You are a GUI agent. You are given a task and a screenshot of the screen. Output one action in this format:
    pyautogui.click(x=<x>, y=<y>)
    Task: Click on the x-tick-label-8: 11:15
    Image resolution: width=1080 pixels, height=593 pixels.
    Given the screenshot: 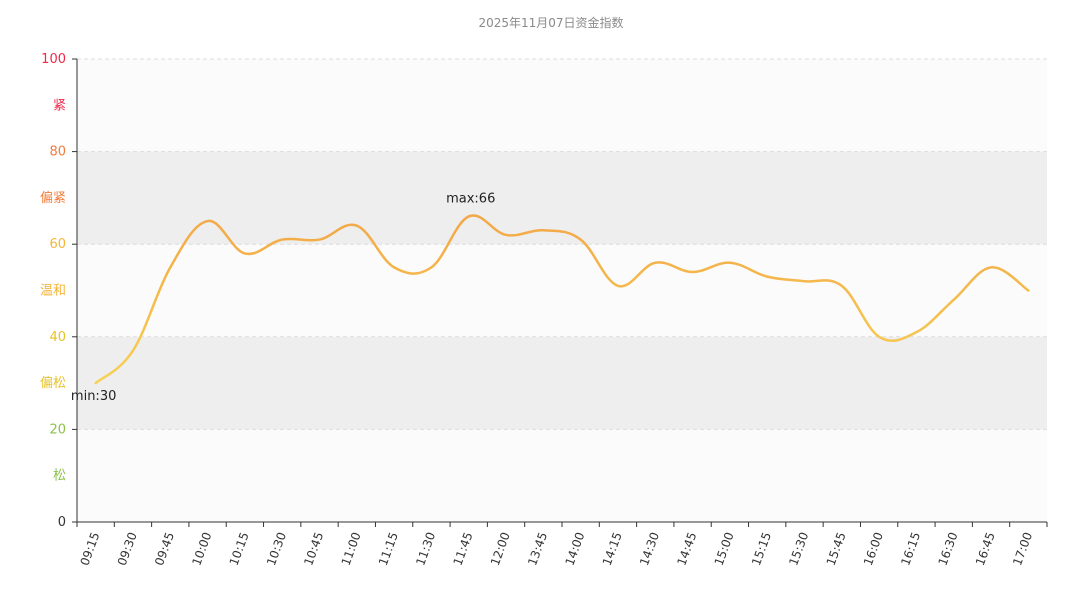 What is the action you would take?
    pyautogui.click(x=388, y=548)
    